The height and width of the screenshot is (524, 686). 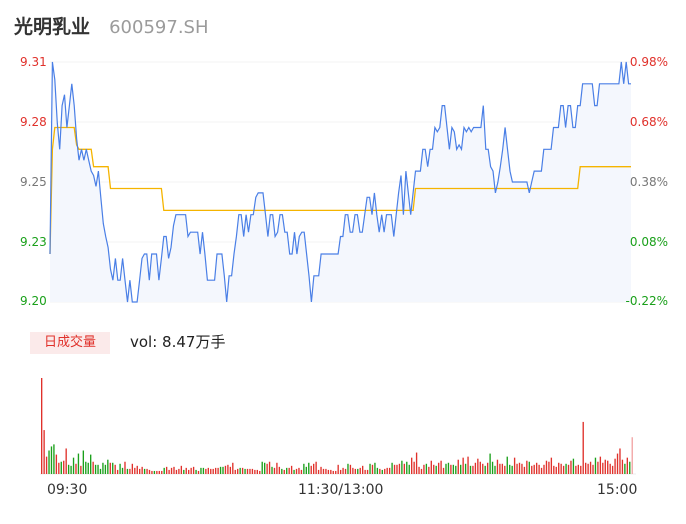 I want to click on y-left-tick-2: 9.28, so click(x=33, y=122).